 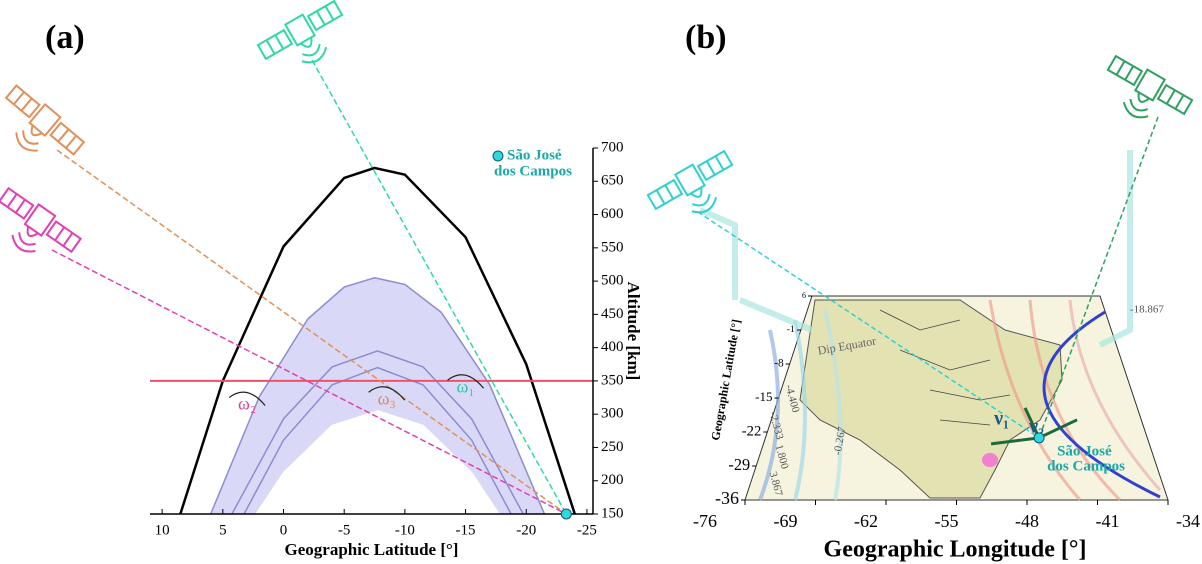 What do you see at coordinates (763, 396) in the screenshot?
I see `y-tick-label: -15` at bounding box center [763, 396].